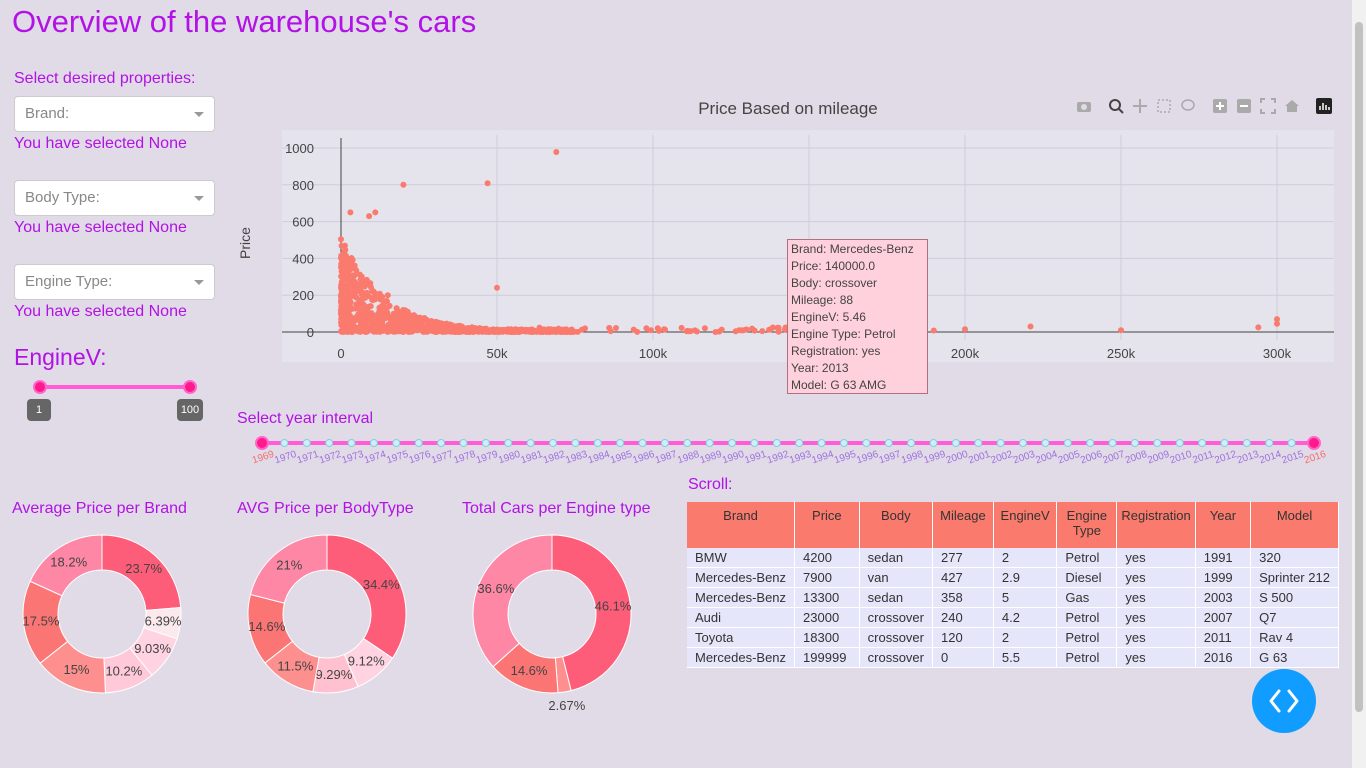  I want to click on table-header-cell: Model, so click(1294, 525).